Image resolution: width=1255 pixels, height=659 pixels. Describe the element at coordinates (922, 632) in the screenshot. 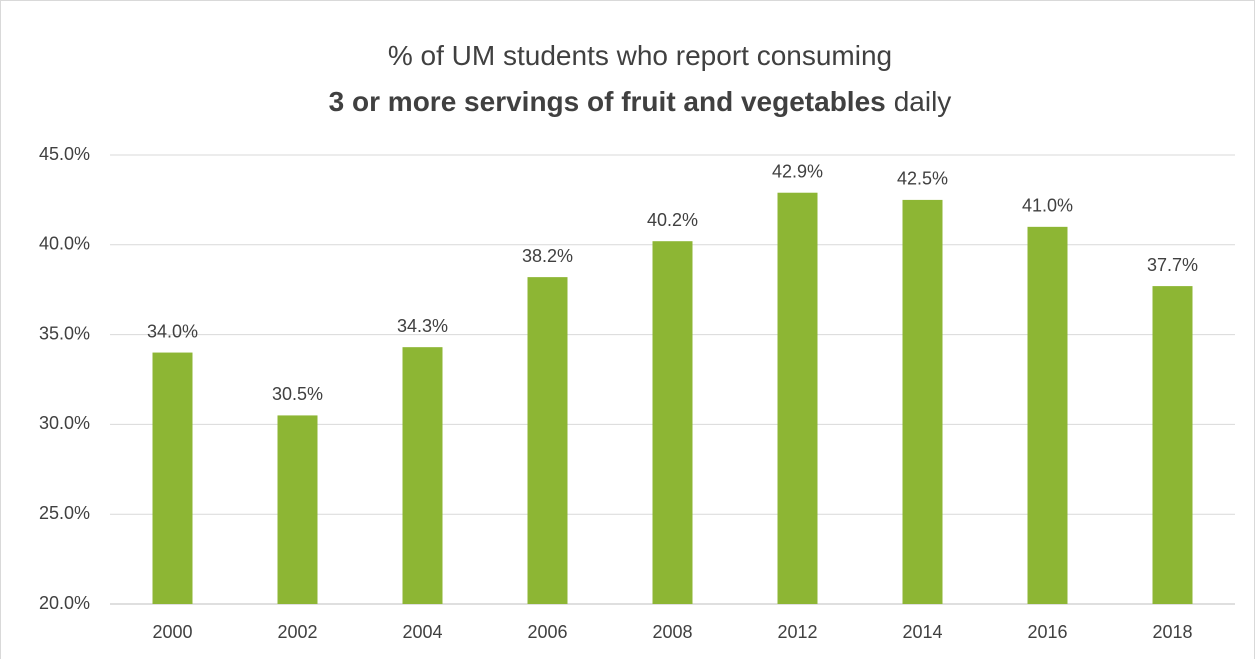

I see `x-tick-label: 2014` at that location.